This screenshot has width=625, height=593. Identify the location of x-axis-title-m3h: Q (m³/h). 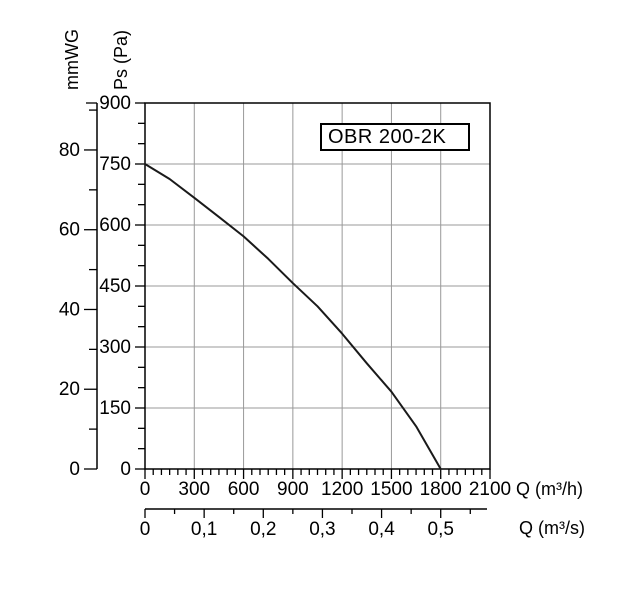
(549, 489).